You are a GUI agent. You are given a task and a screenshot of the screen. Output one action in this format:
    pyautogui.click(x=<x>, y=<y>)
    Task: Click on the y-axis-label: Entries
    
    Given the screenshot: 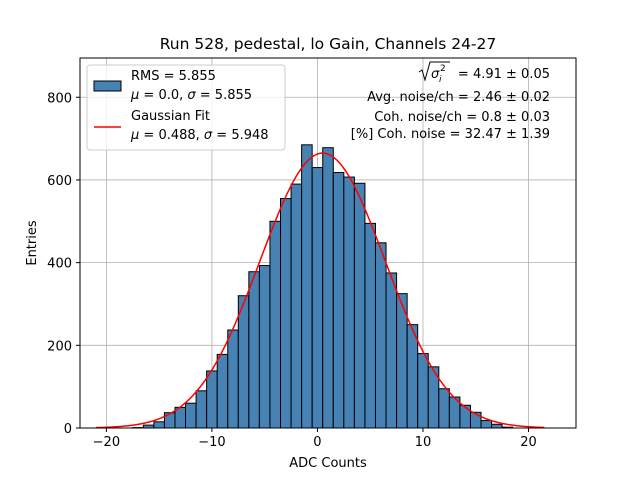 What is the action you would take?
    pyautogui.click(x=32, y=243)
    